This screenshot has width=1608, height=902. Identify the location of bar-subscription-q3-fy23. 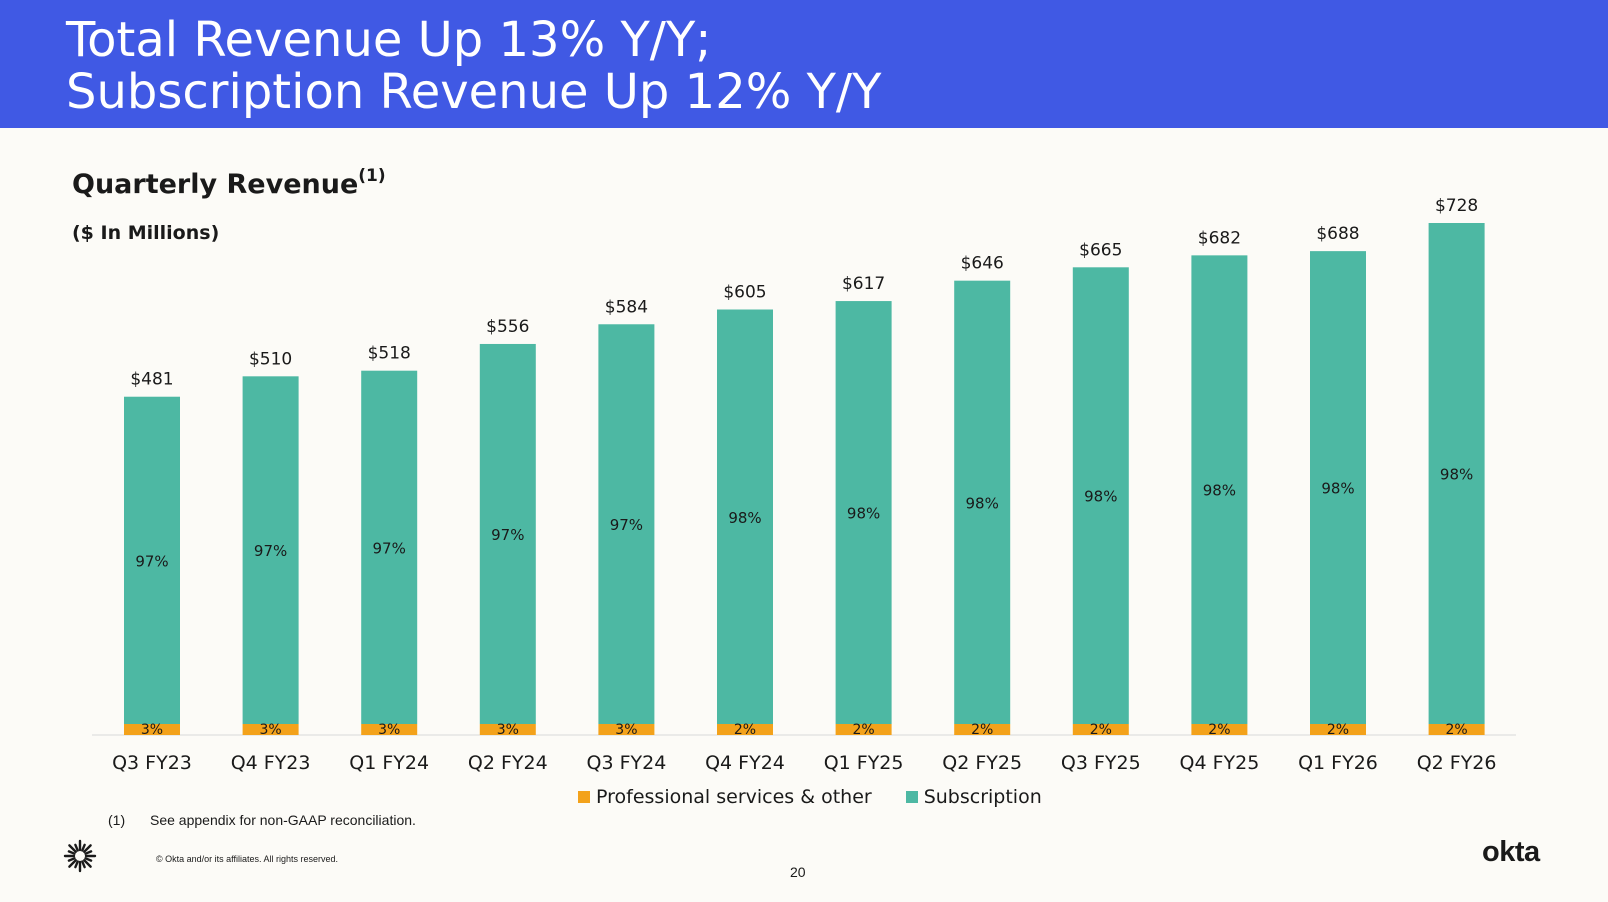
(152, 560).